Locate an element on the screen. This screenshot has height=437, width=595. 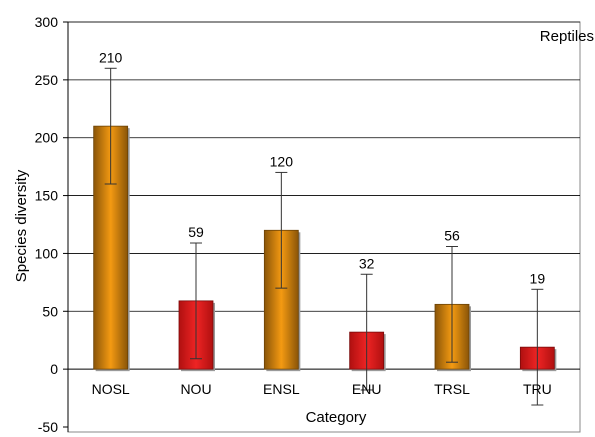
panel-label: Reptiles is located at coordinates (567, 36).